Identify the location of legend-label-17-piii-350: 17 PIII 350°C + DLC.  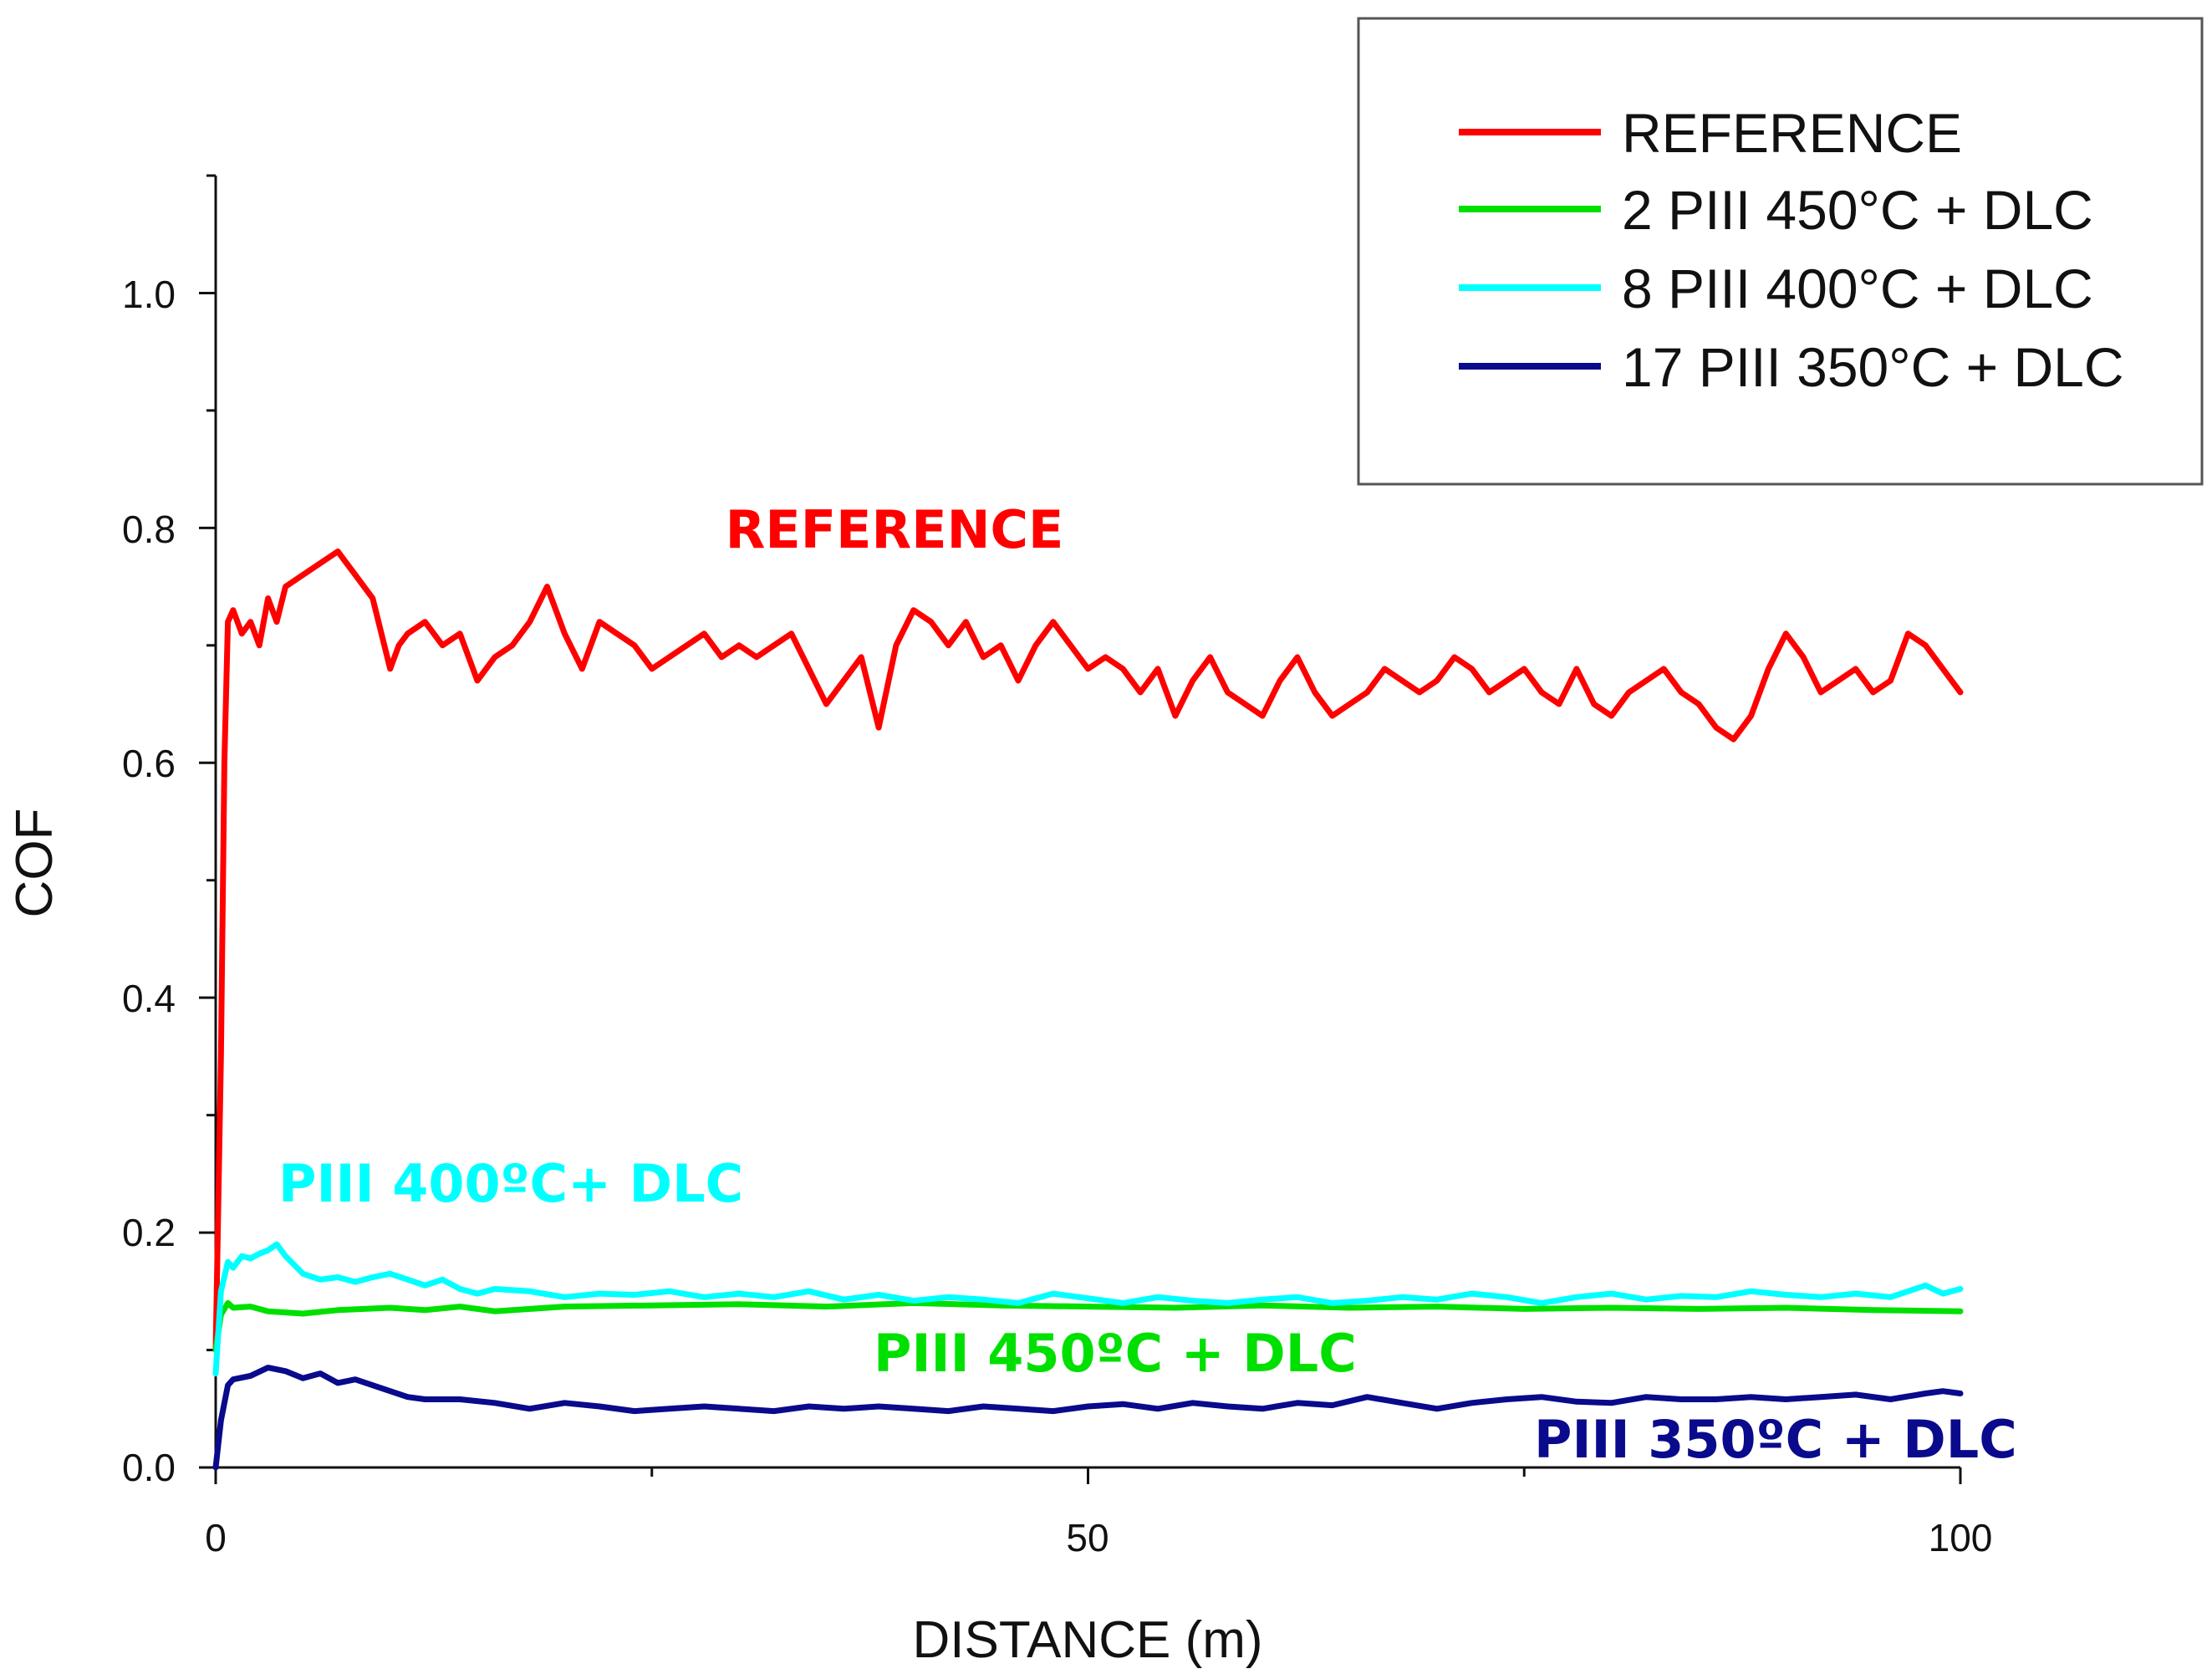
(1873, 367).